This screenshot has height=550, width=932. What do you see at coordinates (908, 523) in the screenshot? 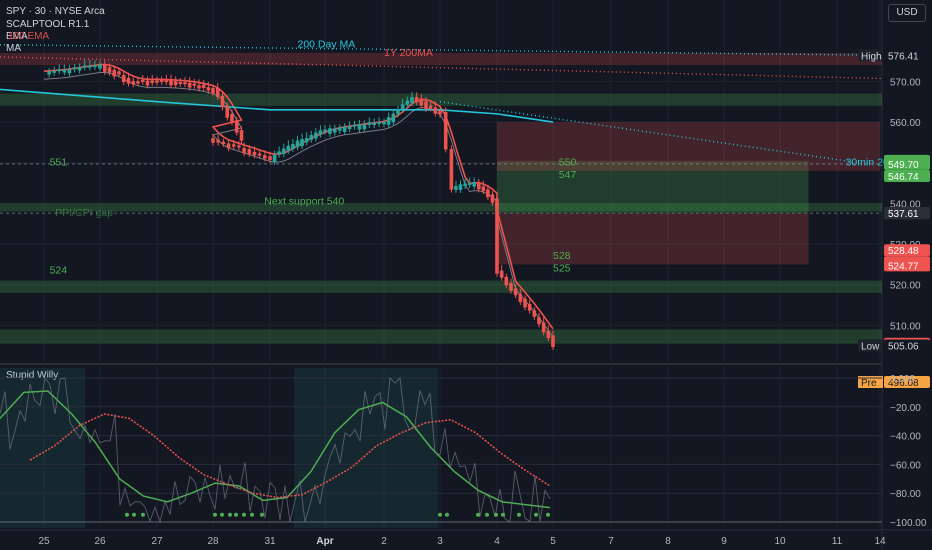
I see `osc-y-tick: −100.00` at bounding box center [908, 523].